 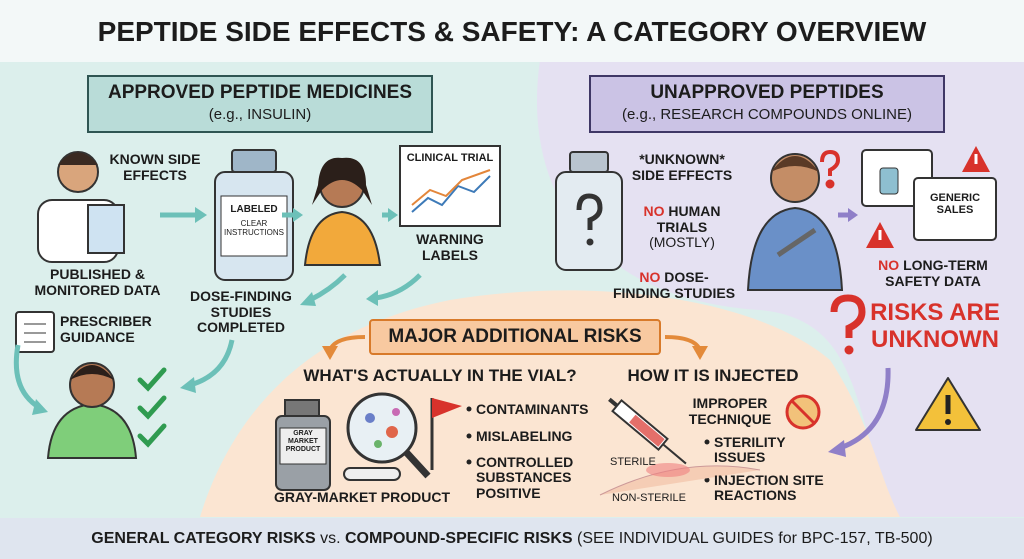 I want to click on footer-general: GENERAL CATEGORY RISKS, so click(x=203, y=538).